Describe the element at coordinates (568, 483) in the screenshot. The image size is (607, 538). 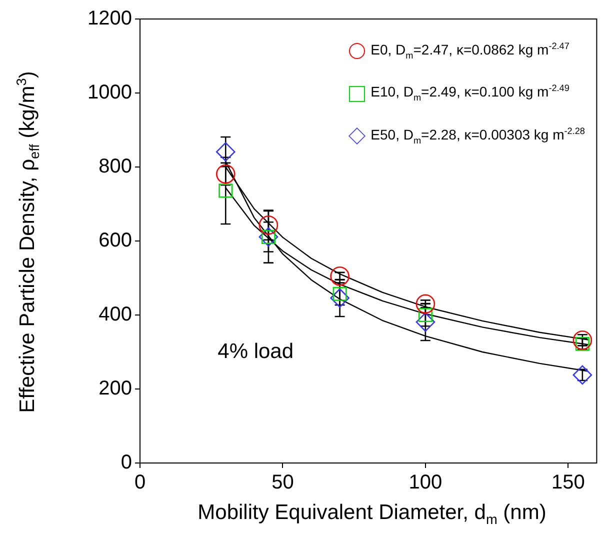
I see `x-tick-label: 150` at that location.